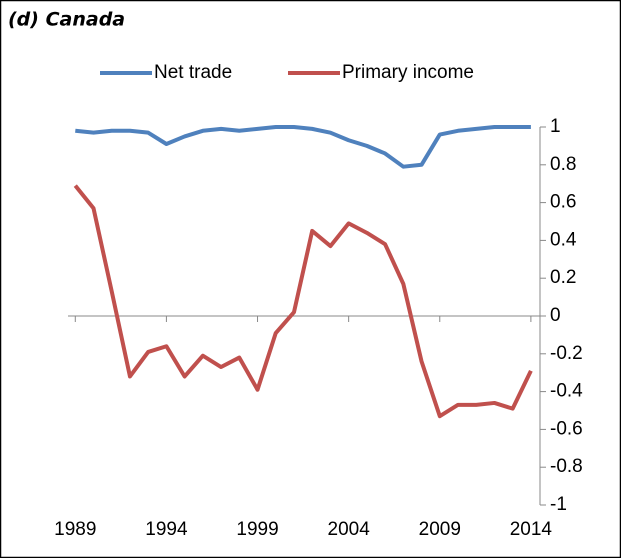  Describe the element at coordinates (563, 277) in the screenshot. I see `y-tick-label: 0.2` at that location.